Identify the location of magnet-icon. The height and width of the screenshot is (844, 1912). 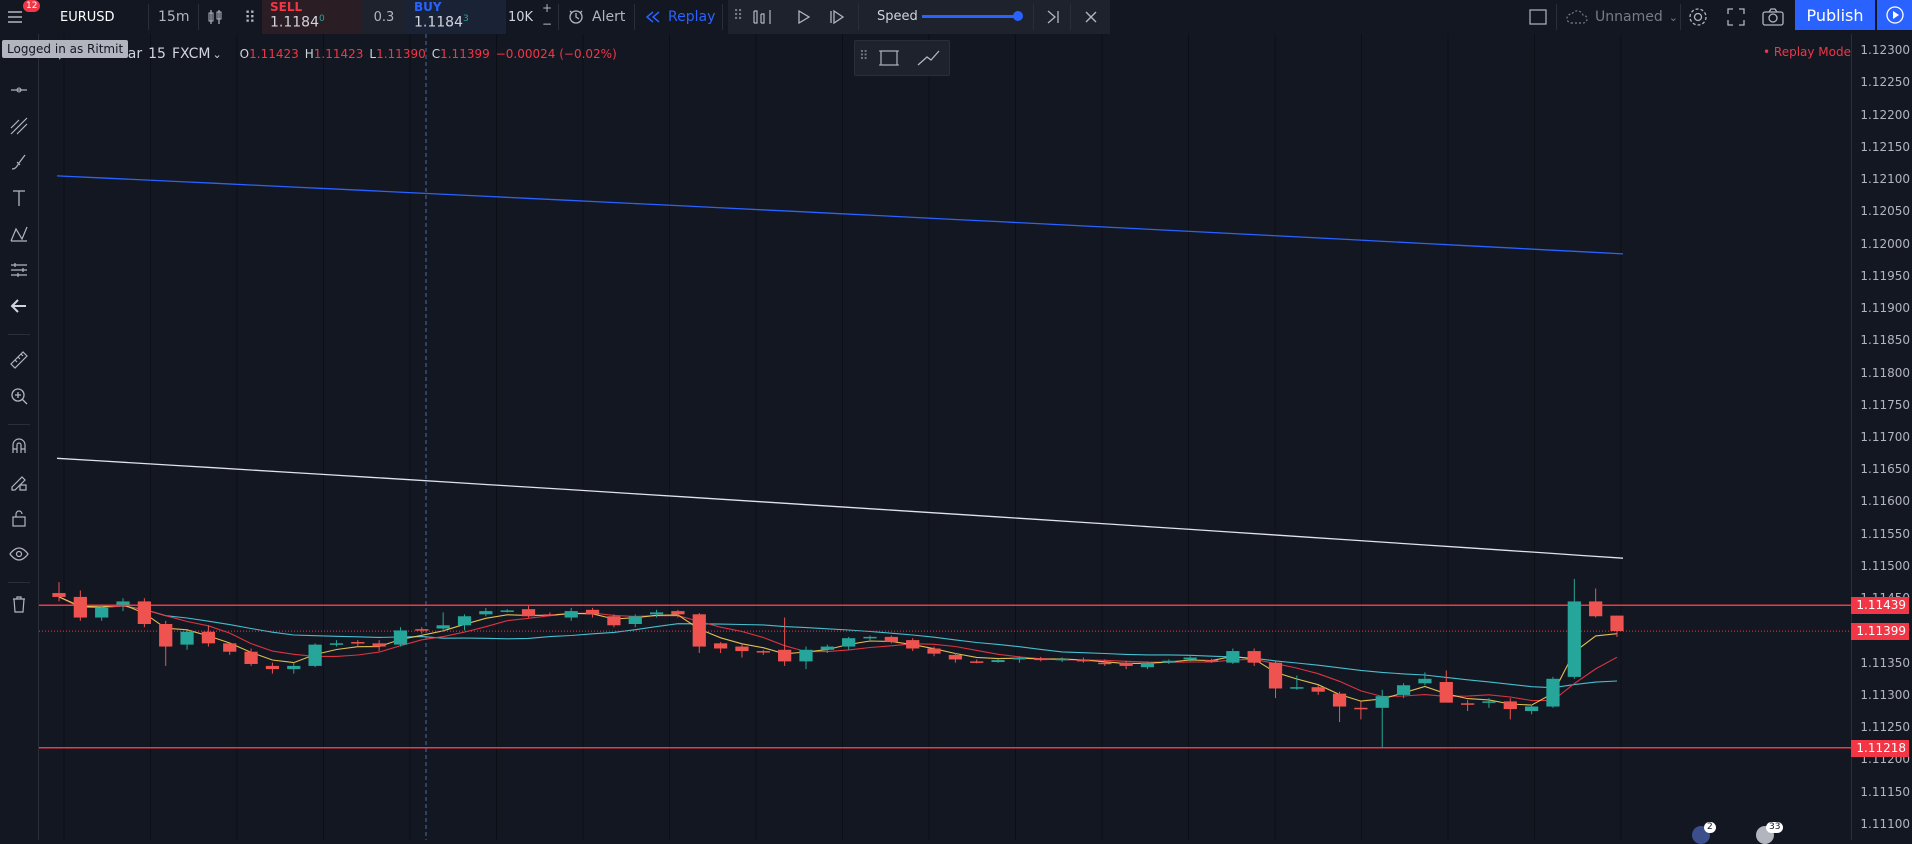
(19, 445).